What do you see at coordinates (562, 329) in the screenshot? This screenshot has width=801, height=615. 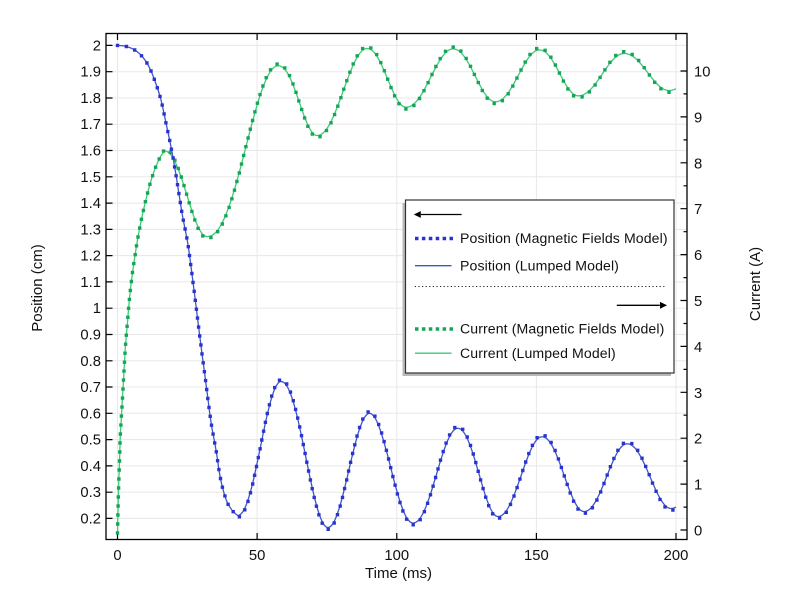 I see `svg-text:Current (Magnetic Fields Model: Current (Magnetic Fields Model)` at bounding box center [562, 329].